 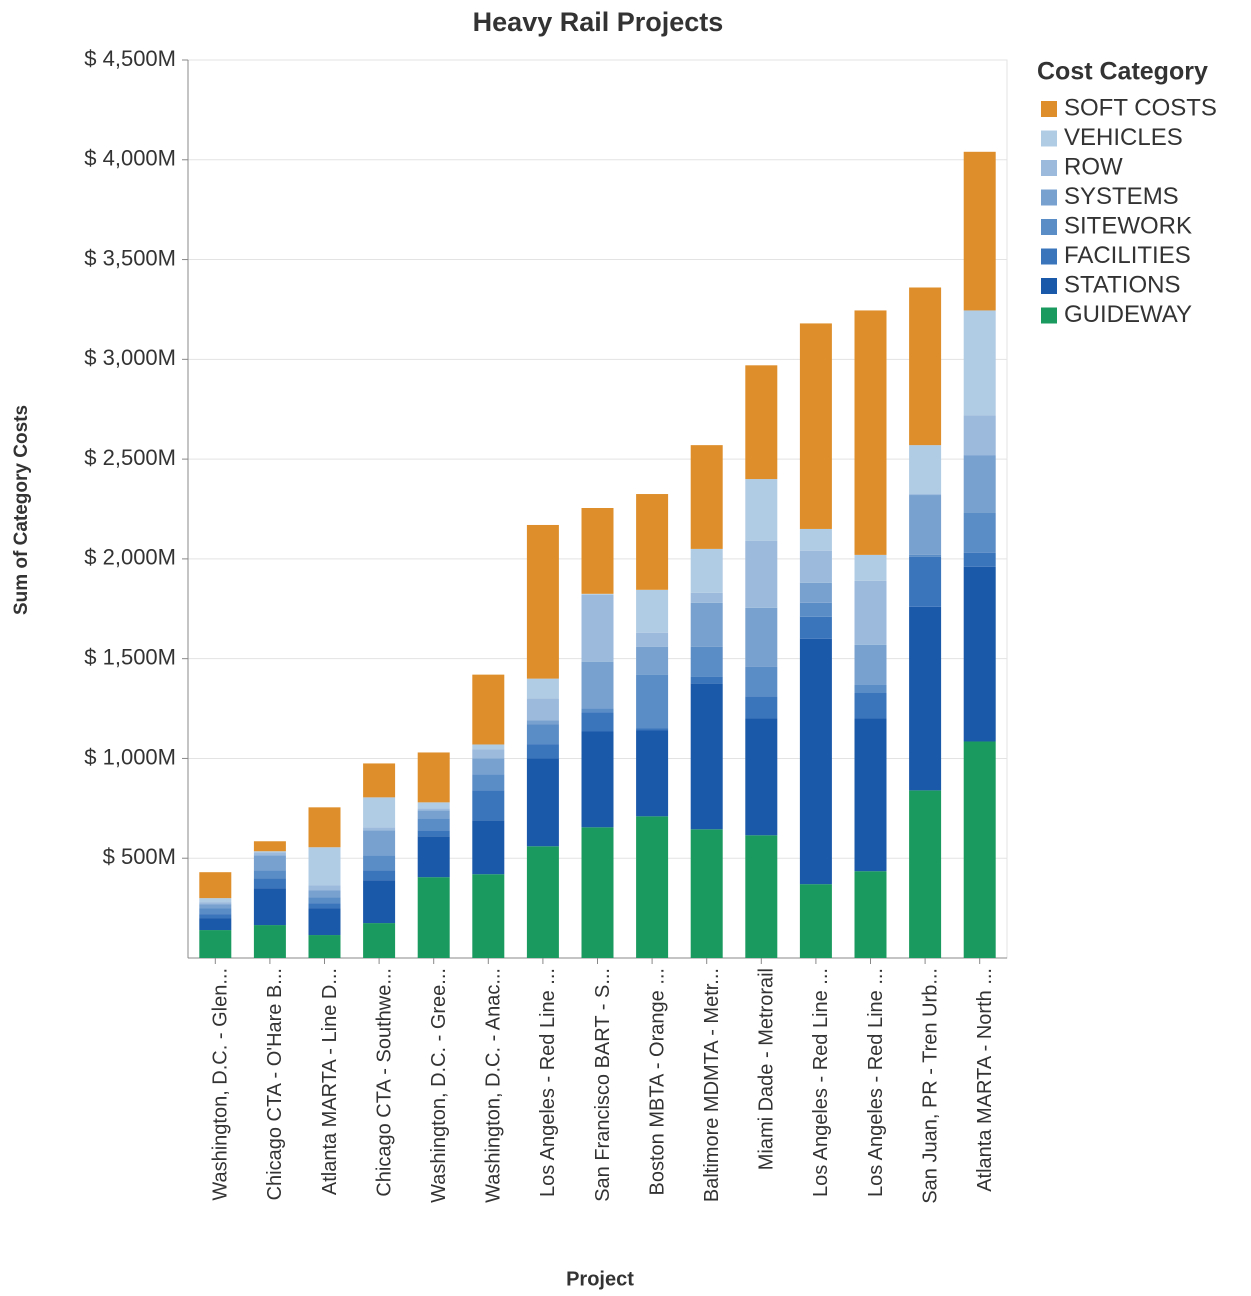 I want to click on y-tick-label: $ 4,500M, so click(x=130, y=58).